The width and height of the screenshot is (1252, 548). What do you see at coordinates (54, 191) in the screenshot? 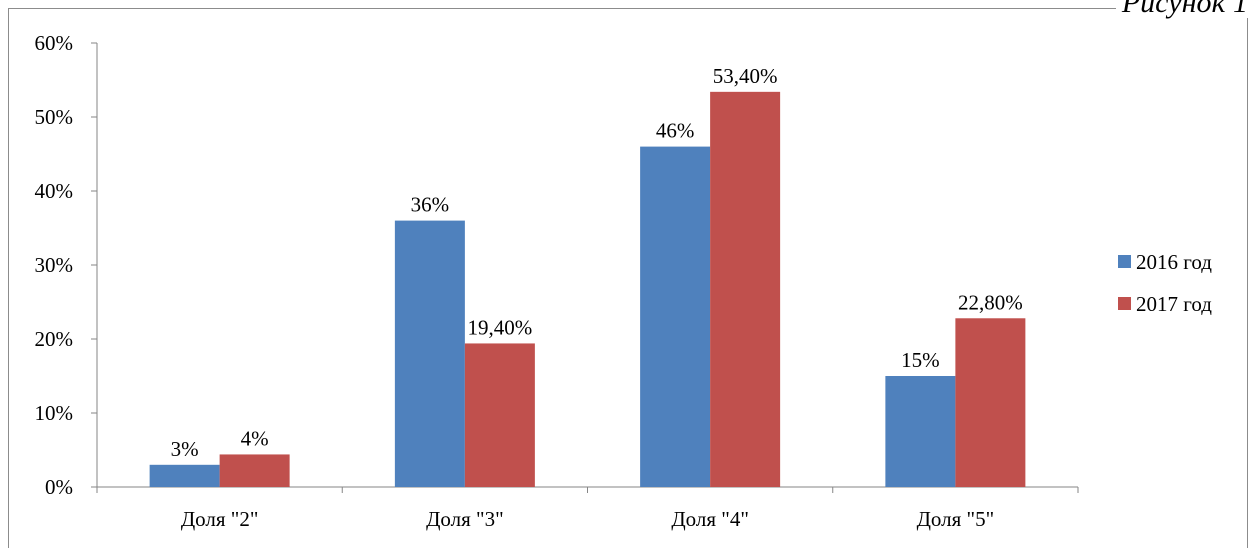
I see `y-tick-label: 40%` at bounding box center [54, 191].